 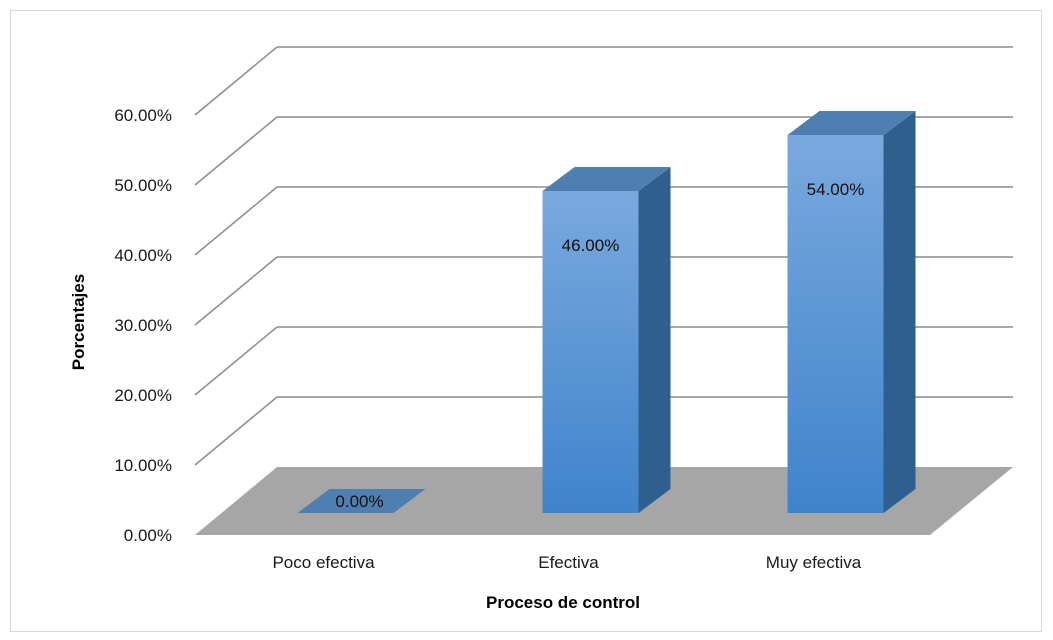 I want to click on x-axis-title: Proceso de control, so click(x=563, y=602).